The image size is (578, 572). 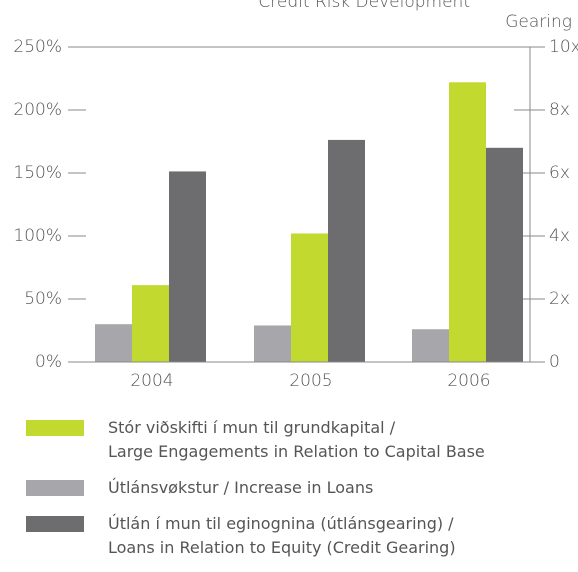 I want to click on y2-tick-label: 2x, so click(x=559, y=299).